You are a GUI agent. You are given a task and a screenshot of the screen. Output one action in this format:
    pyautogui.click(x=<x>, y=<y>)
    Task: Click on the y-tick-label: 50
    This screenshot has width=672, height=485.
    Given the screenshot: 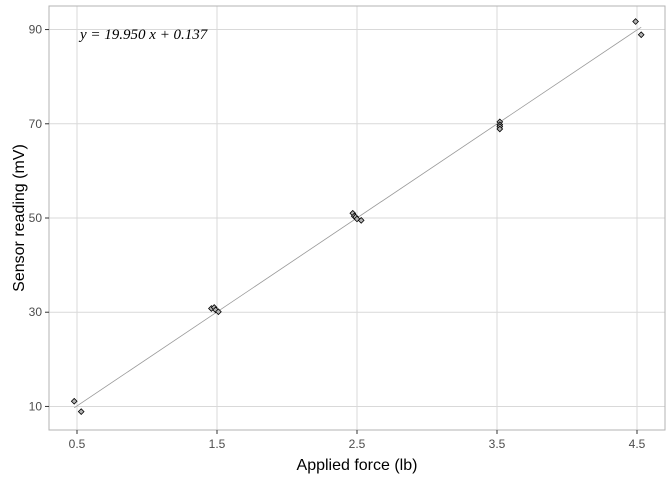 What is the action you would take?
    pyautogui.click(x=36, y=218)
    